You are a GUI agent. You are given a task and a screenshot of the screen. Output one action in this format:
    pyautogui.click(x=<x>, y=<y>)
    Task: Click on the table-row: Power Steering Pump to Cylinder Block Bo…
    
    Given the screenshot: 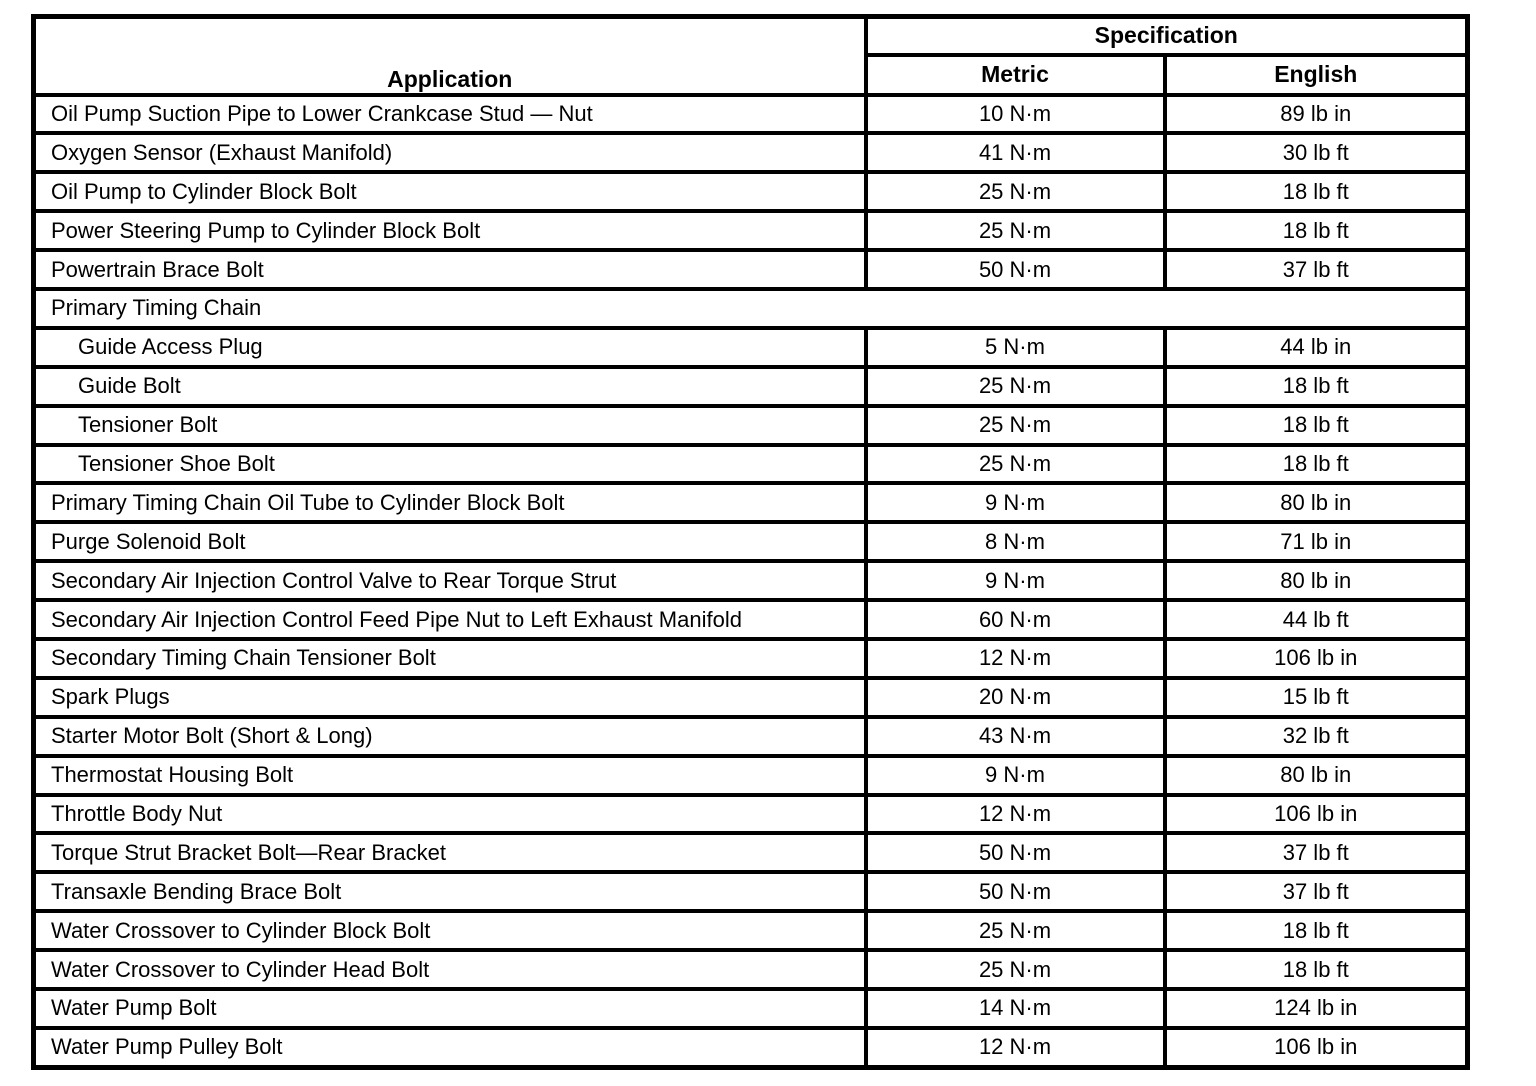 What is the action you would take?
    pyautogui.click(x=750, y=231)
    